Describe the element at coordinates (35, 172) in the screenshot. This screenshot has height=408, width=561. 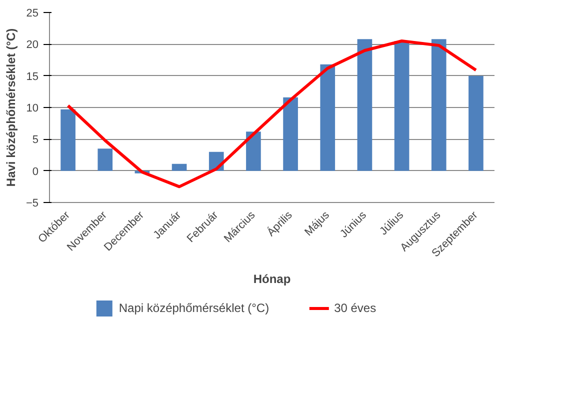
I see `y-tick-label: 0` at that location.